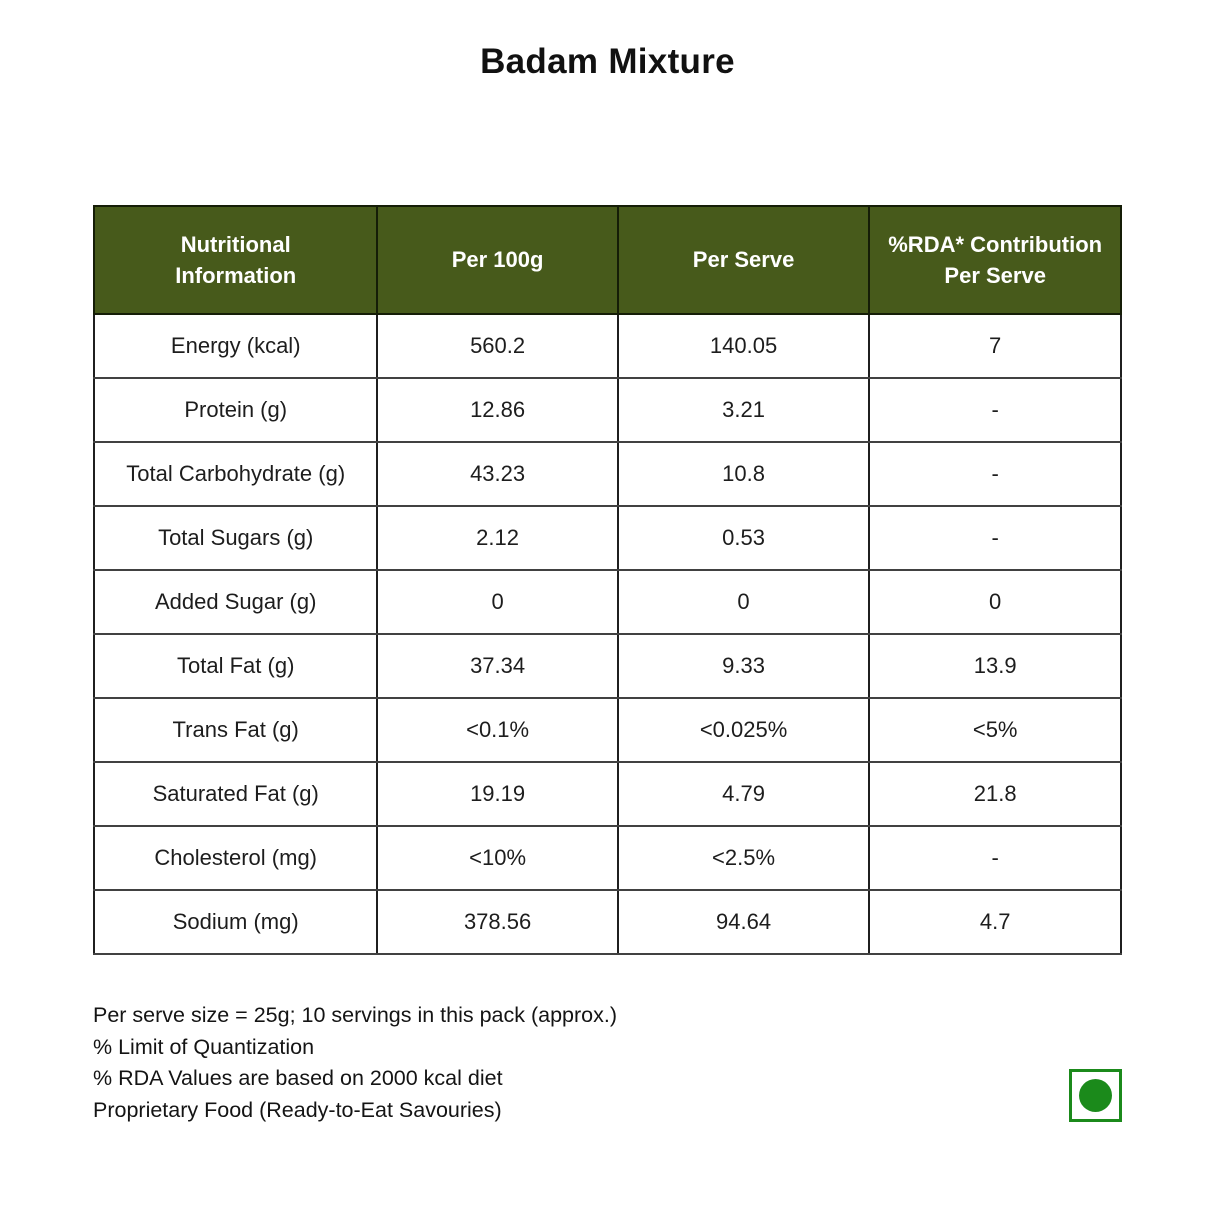  What do you see at coordinates (235, 346) in the screenshot?
I see `row-label: Energy (kcal)` at bounding box center [235, 346].